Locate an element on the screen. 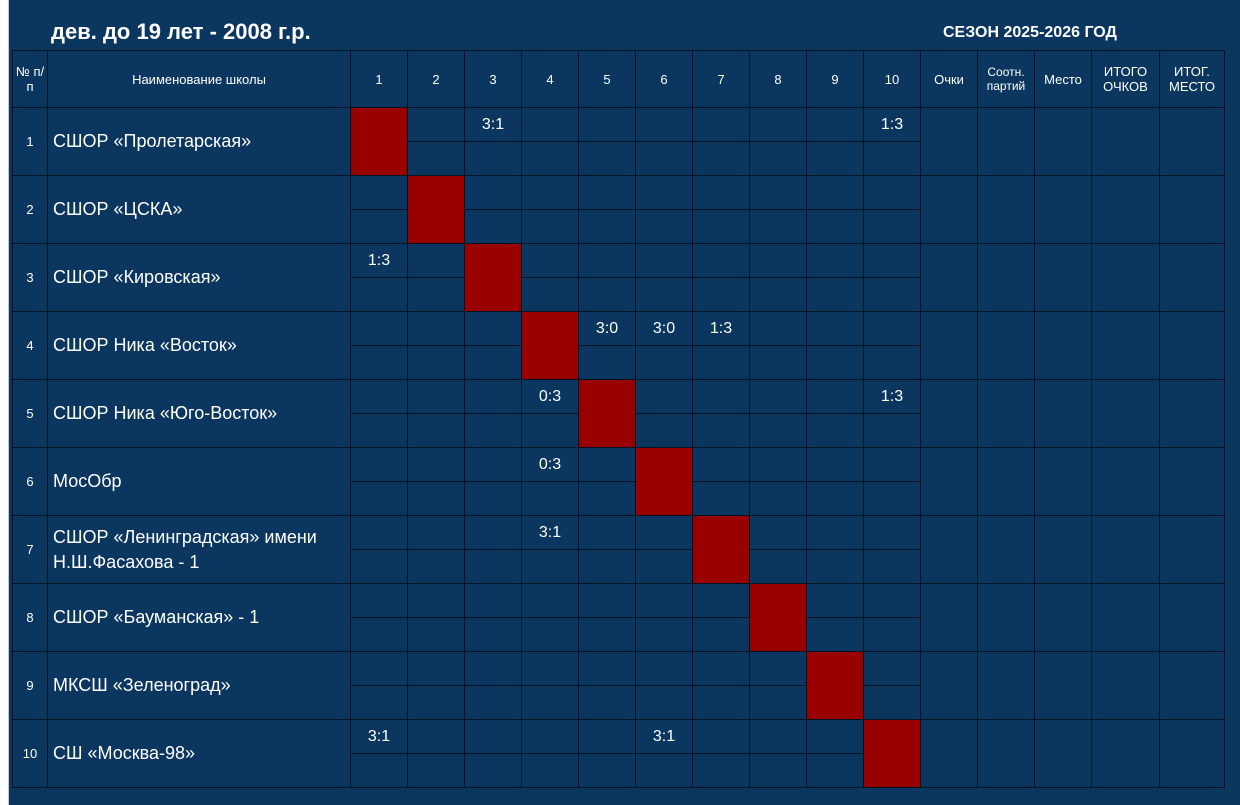  header-col-2: 2 is located at coordinates (436, 79).